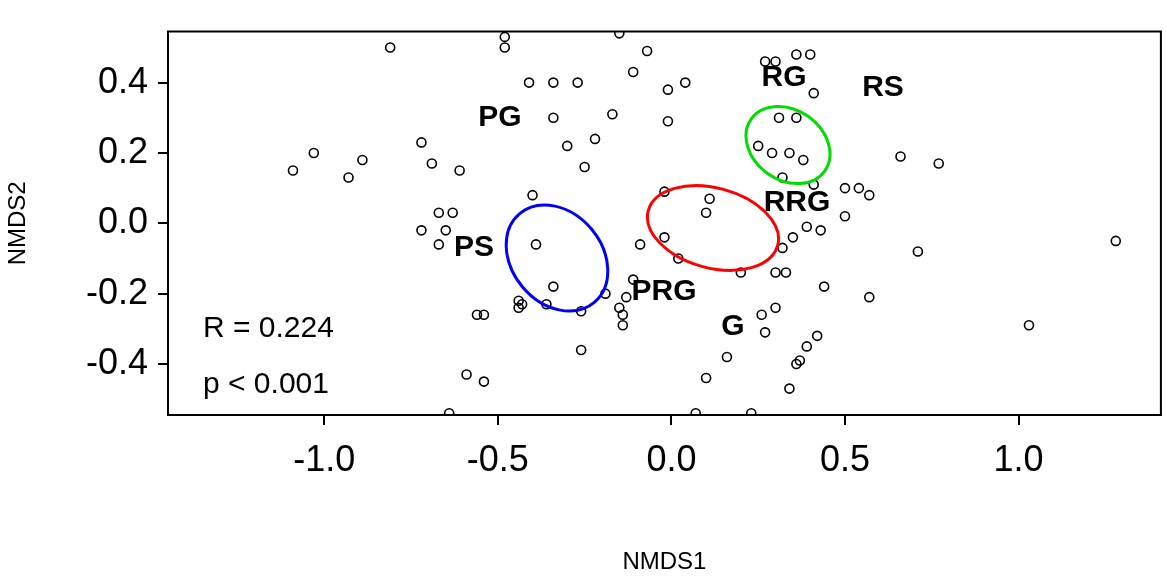  Describe the element at coordinates (1018, 458) in the screenshot. I see `x-tick-label: 1.0` at that location.